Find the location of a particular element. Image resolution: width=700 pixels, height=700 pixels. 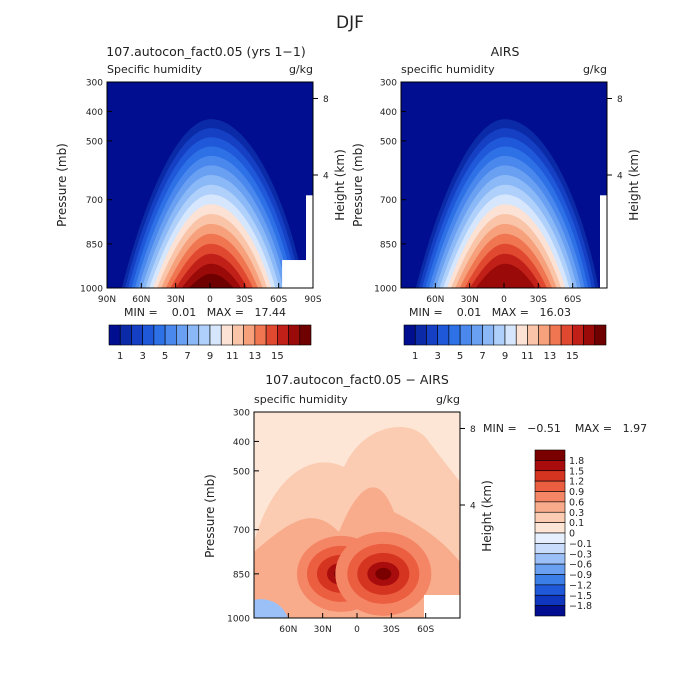

z-tick-label: 8 is located at coordinates (473, 430).